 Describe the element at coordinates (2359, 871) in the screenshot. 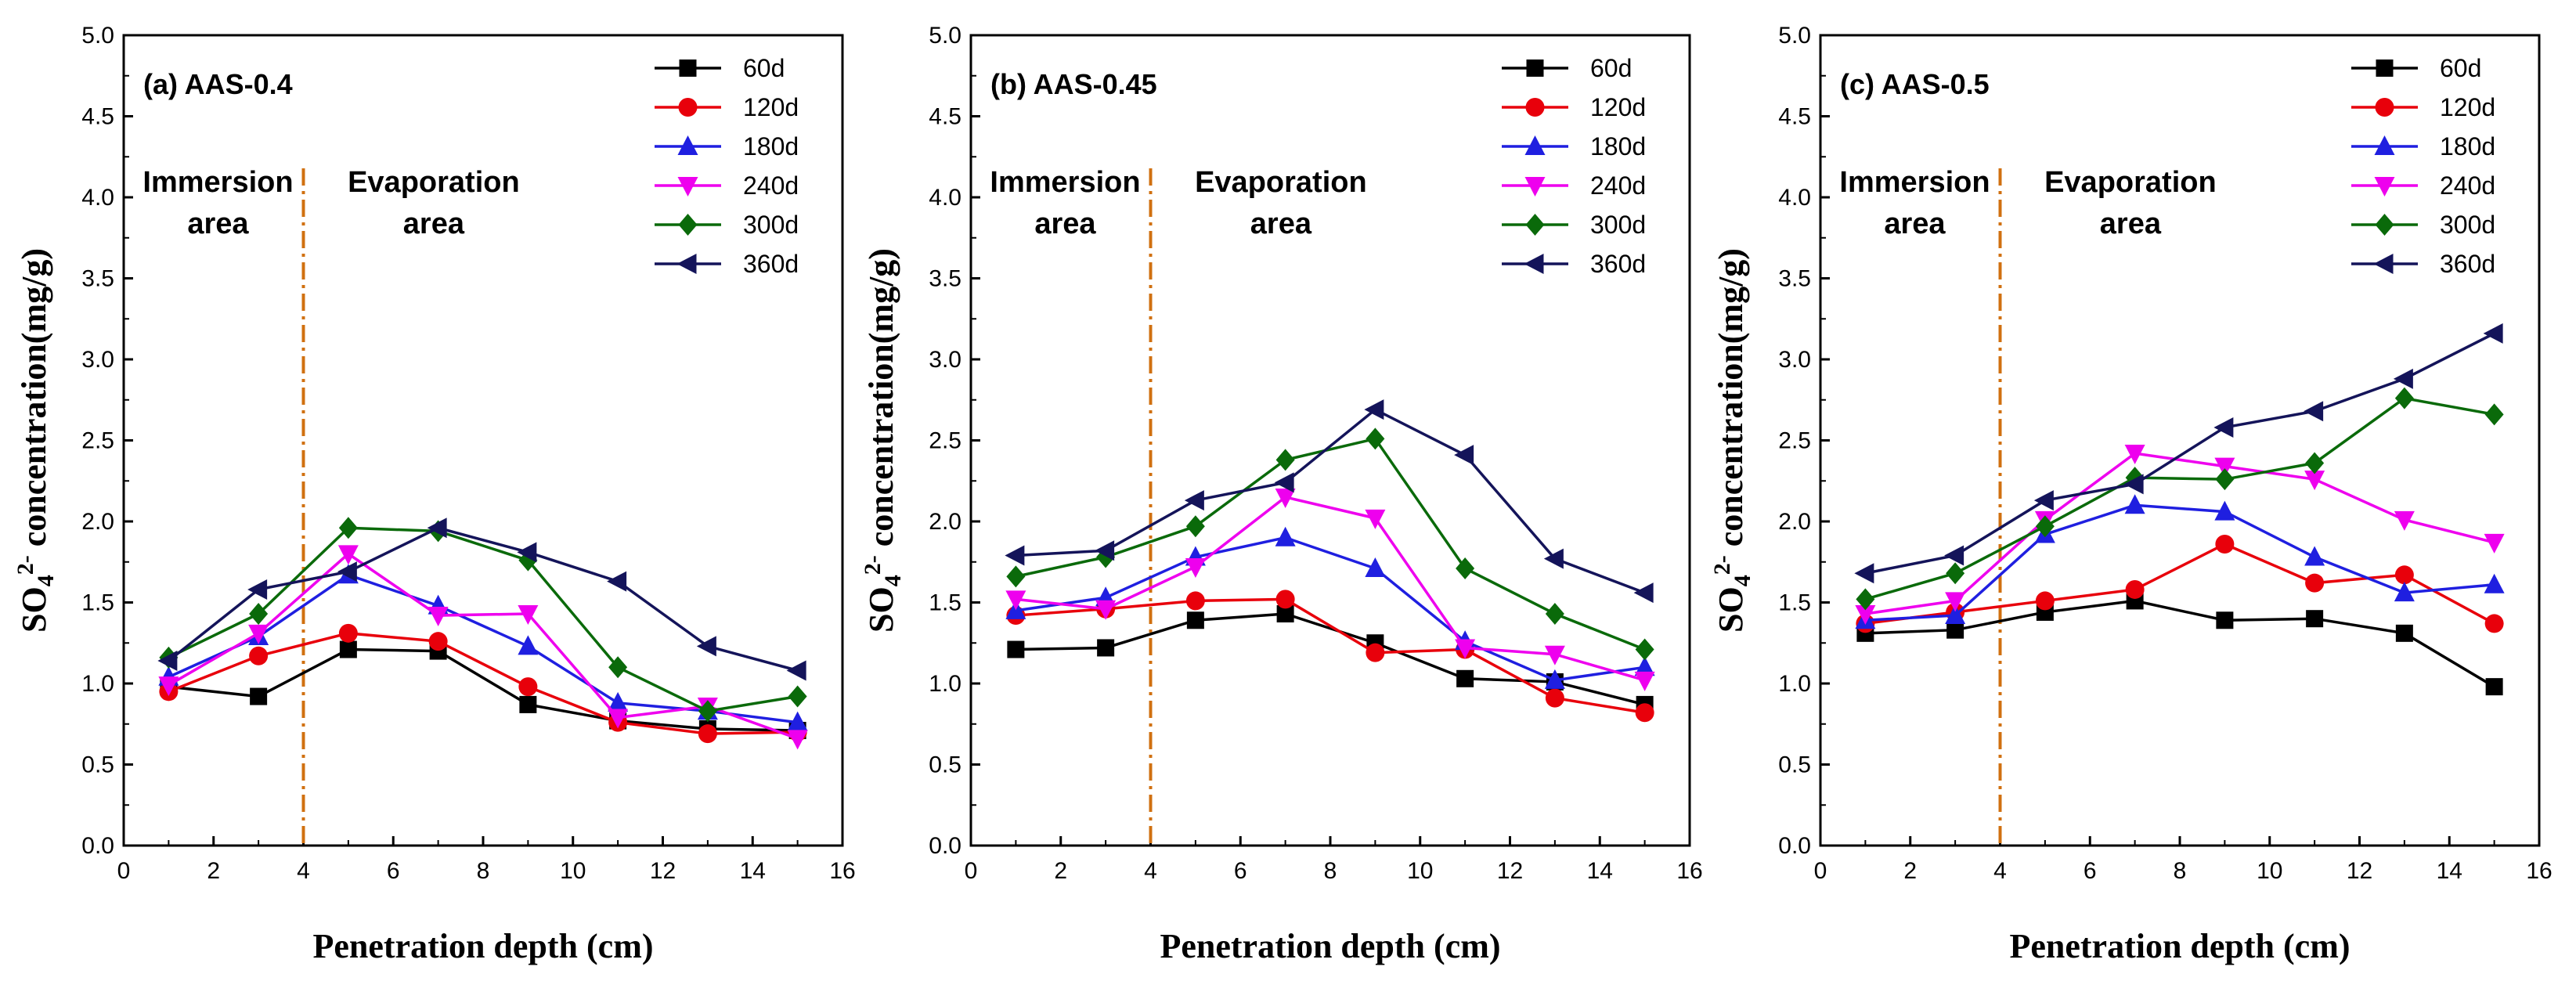

I see `x-tick-label: 12` at that location.